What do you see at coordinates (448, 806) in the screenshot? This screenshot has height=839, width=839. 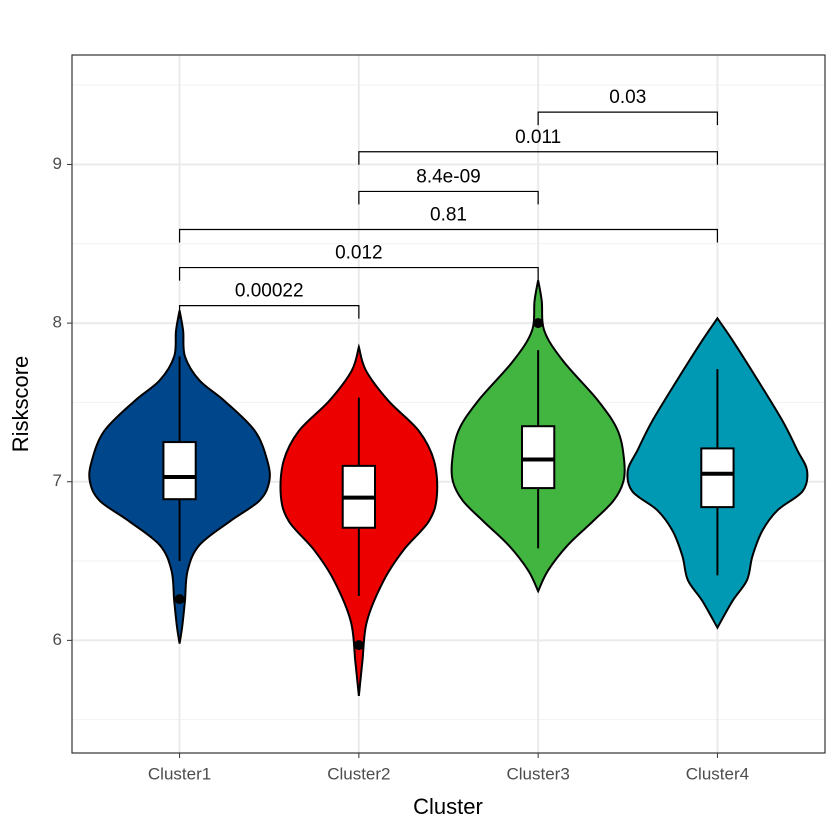 I see `x-axis-title: Cluster` at bounding box center [448, 806].